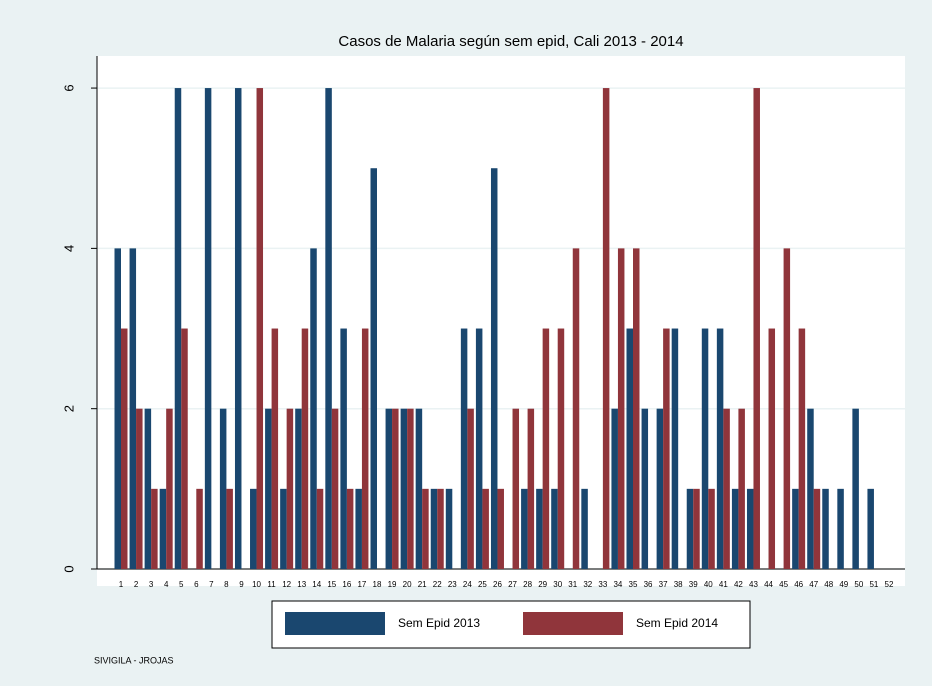  What do you see at coordinates (843, 584) in the screenshot?
I see `x-tick-label: 49` at bounding box center [843, 584].